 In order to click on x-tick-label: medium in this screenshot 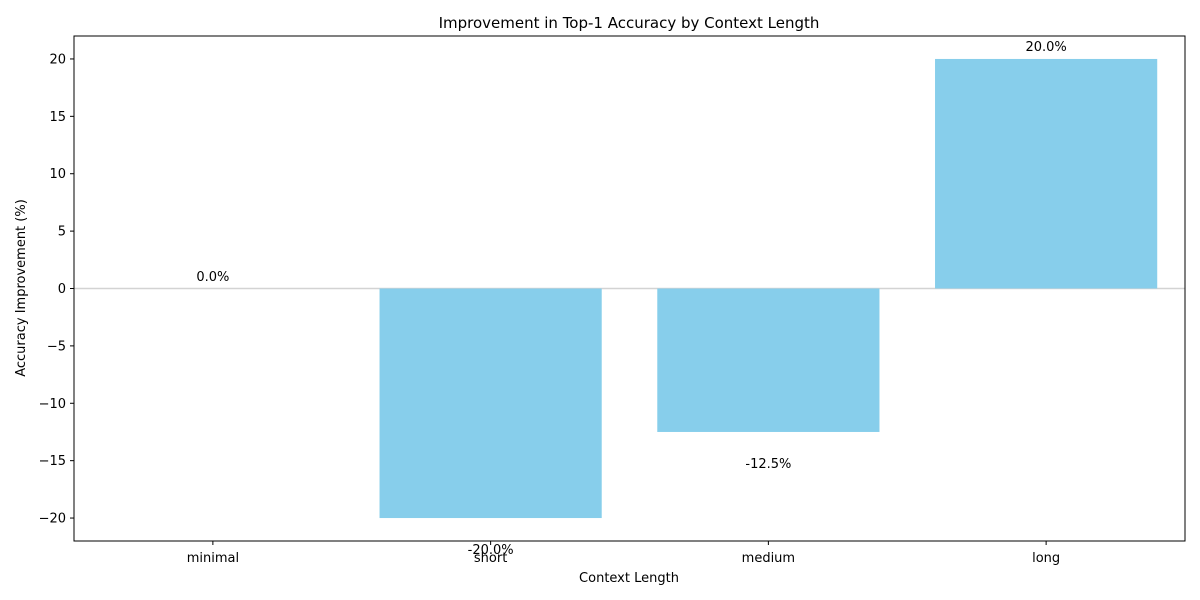, I will do `click(768, 558)`.